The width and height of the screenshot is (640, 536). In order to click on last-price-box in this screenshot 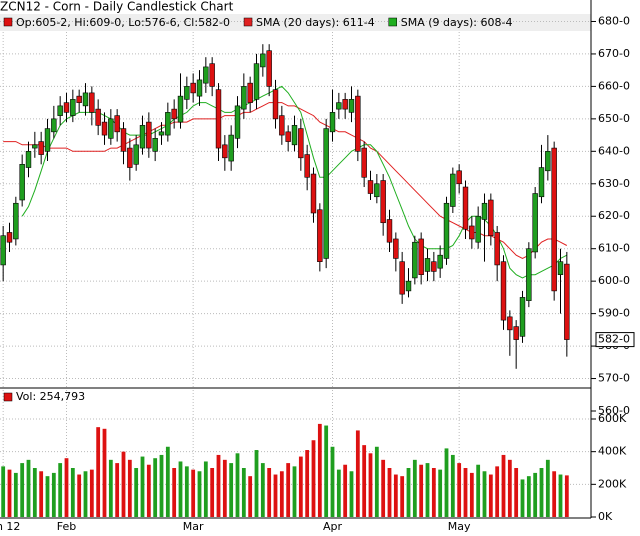, I will do `click(615, 340)`.